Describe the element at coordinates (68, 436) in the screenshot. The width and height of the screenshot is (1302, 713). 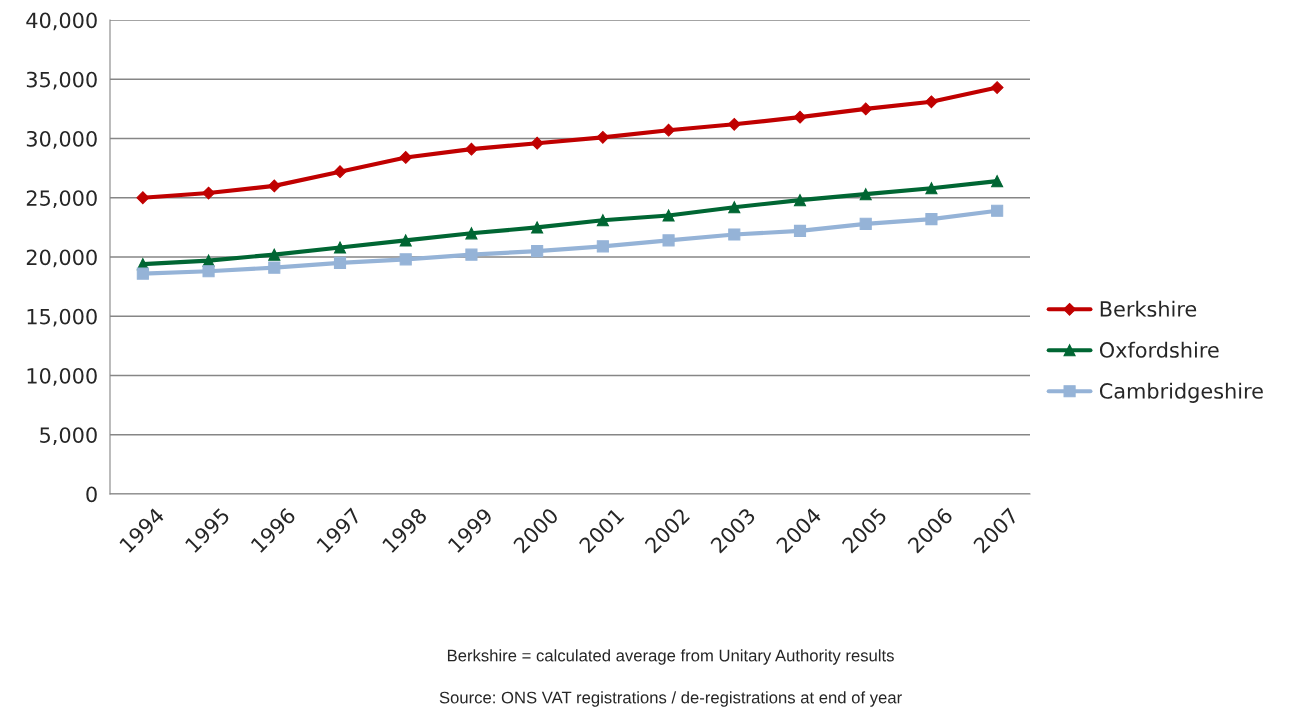
I see `y-tick-label: 5,000` at that location.